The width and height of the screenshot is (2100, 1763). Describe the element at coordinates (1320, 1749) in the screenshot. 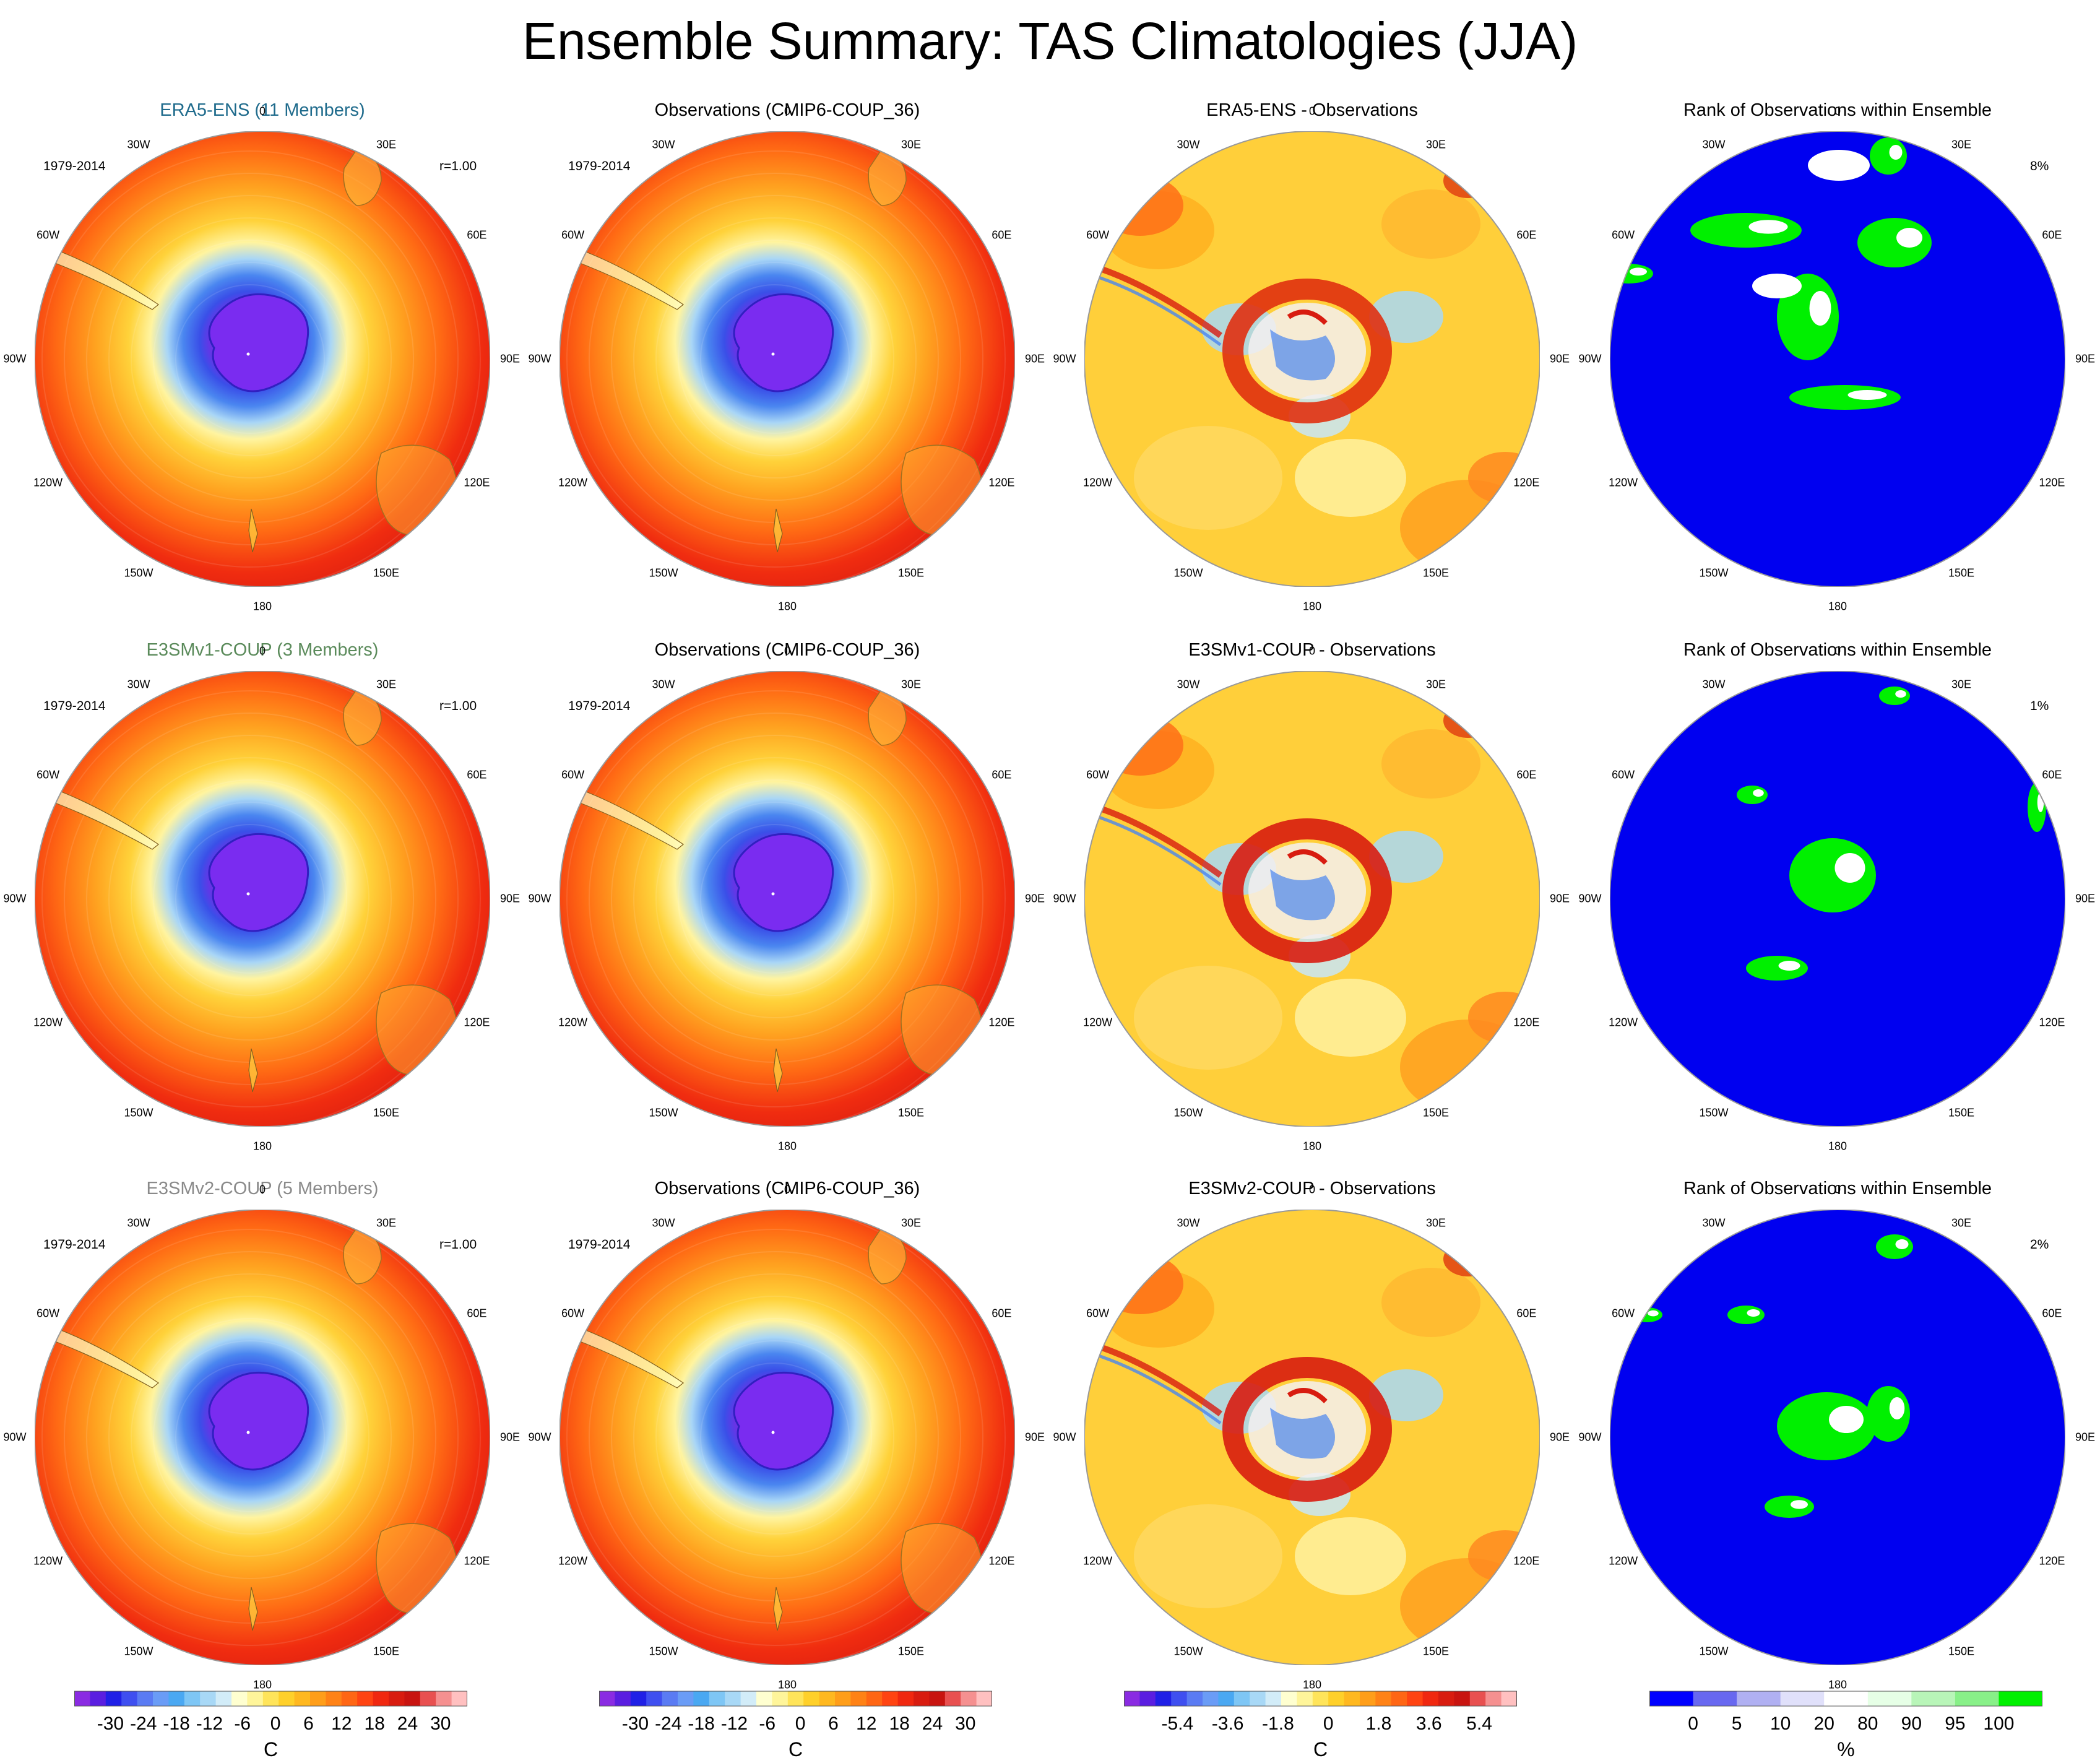

I see `colorbar-unit: C` at that location.